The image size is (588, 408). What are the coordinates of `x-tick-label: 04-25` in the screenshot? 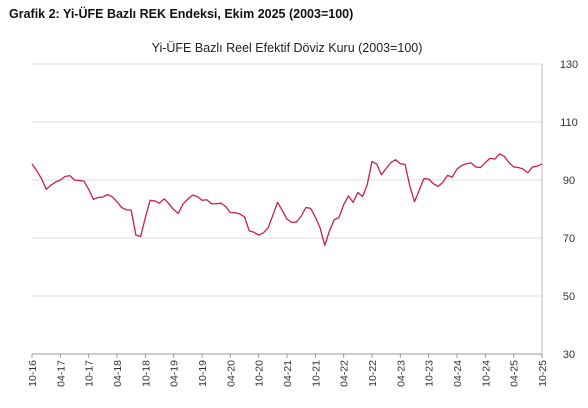 It's located at (515, 373).